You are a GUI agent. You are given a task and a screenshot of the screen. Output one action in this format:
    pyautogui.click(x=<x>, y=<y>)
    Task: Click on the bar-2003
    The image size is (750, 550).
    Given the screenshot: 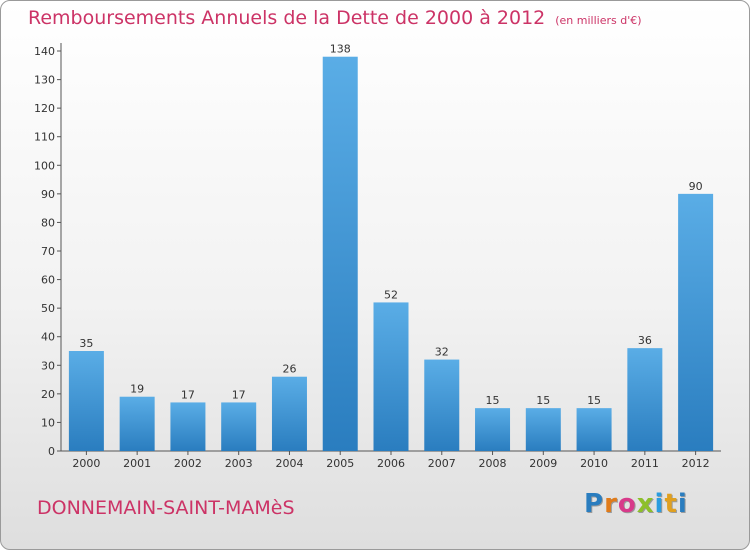 What is the action you would take?
    pyautogui.click(x=239, y=426)
    